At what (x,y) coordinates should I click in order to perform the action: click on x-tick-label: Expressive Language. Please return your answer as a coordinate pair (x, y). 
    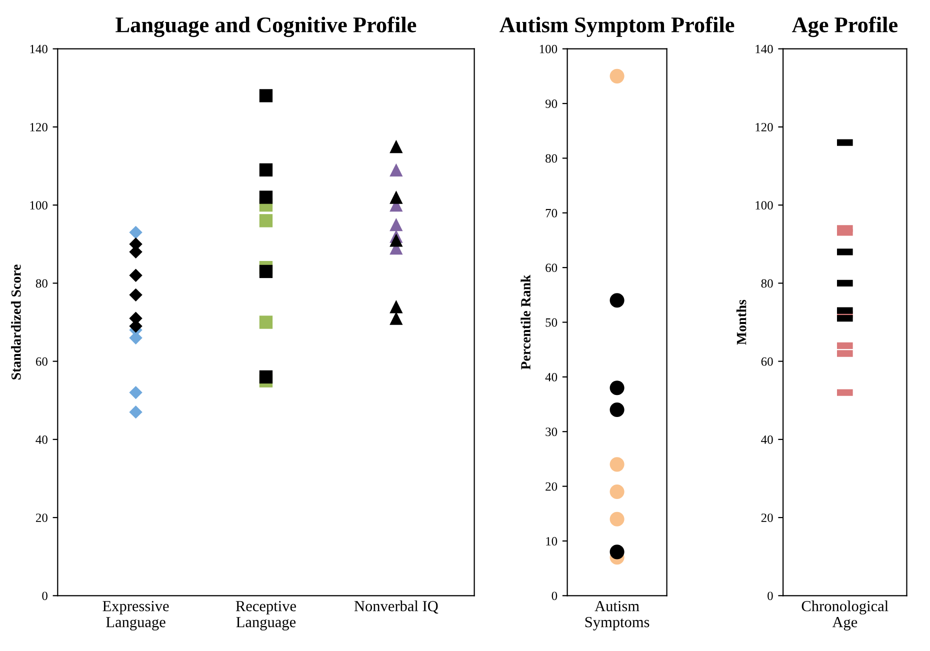
    Looking at the image, I should click on (135, 615).